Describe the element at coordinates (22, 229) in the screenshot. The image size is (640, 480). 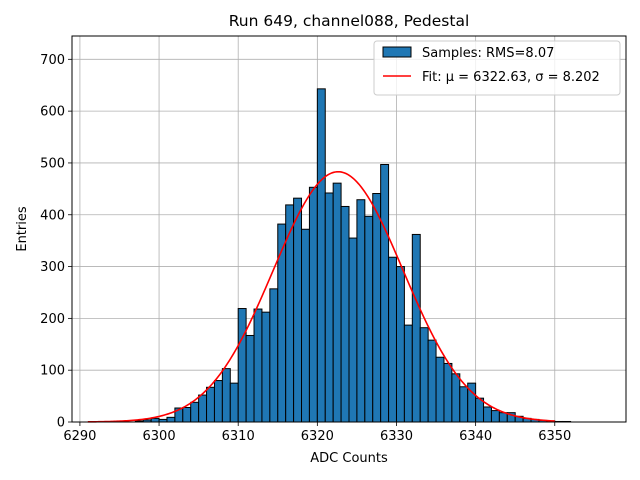
I see `y-axis-label: Entries` at that location.